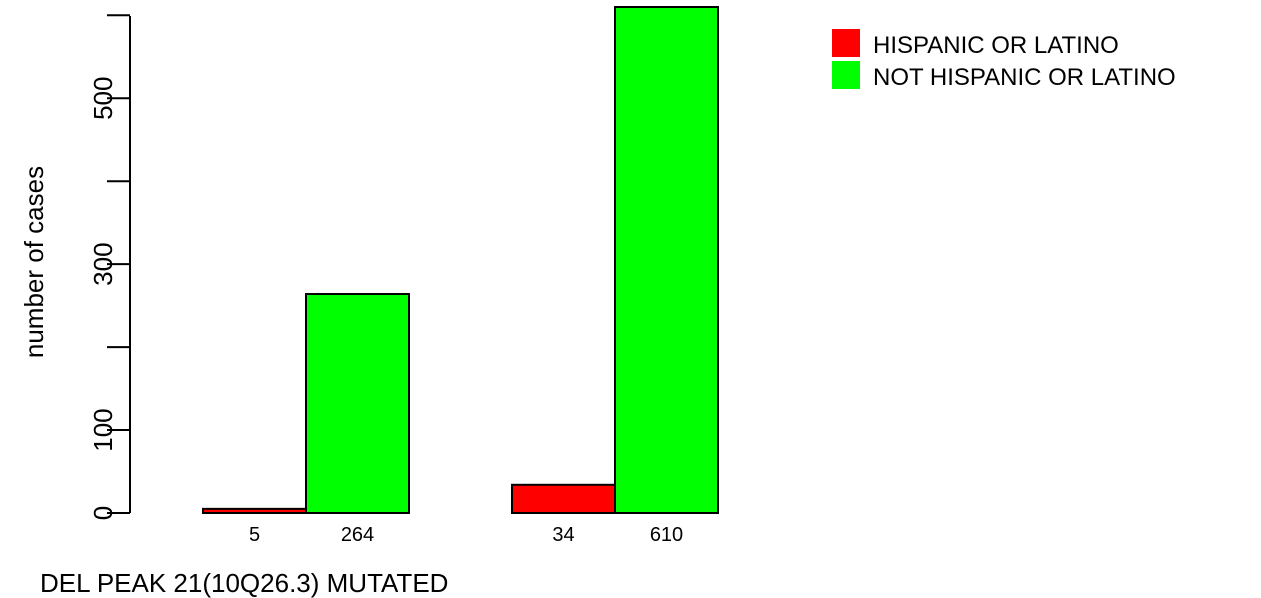 Image resolution: width=1261 pixels, height=598 pixels. What do you see at coordinates (563, 535) in the screenshot?
I see `bar-value-label: 34` at bounding box center [563, 535].